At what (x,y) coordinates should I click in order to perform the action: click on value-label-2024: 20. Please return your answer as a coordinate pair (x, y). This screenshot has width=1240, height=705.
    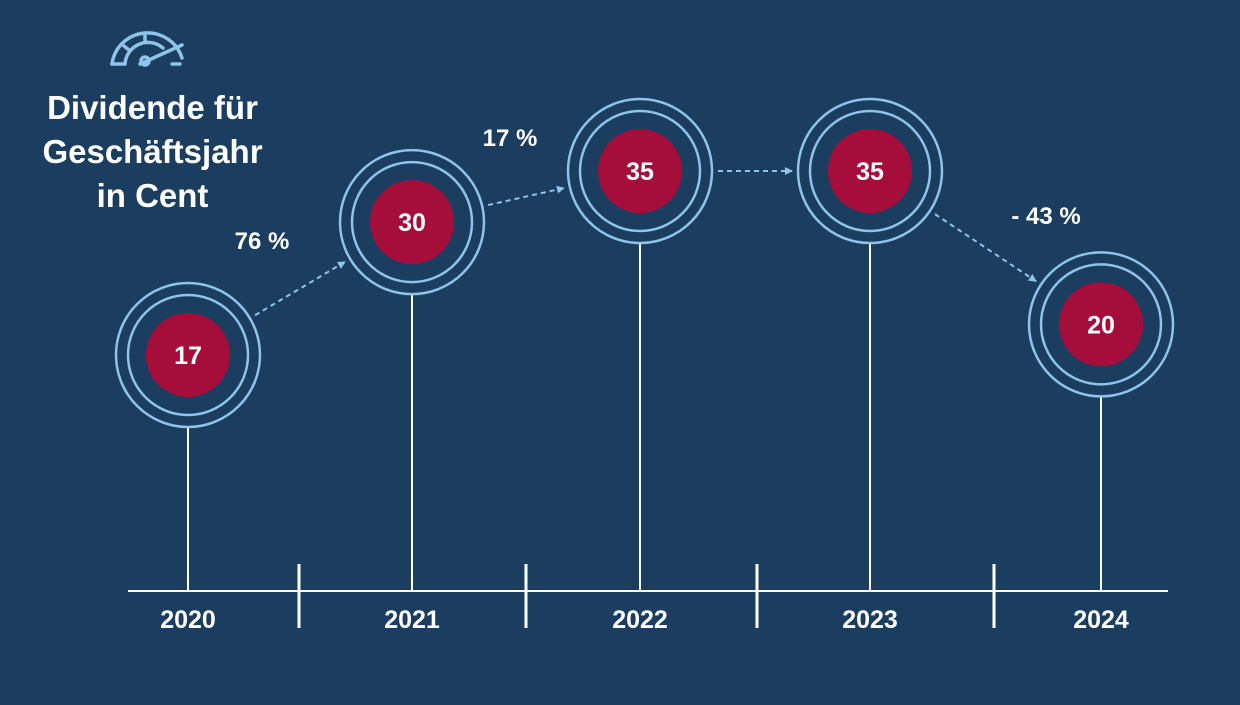
    Looking at the image, I should click on (1101, 325).